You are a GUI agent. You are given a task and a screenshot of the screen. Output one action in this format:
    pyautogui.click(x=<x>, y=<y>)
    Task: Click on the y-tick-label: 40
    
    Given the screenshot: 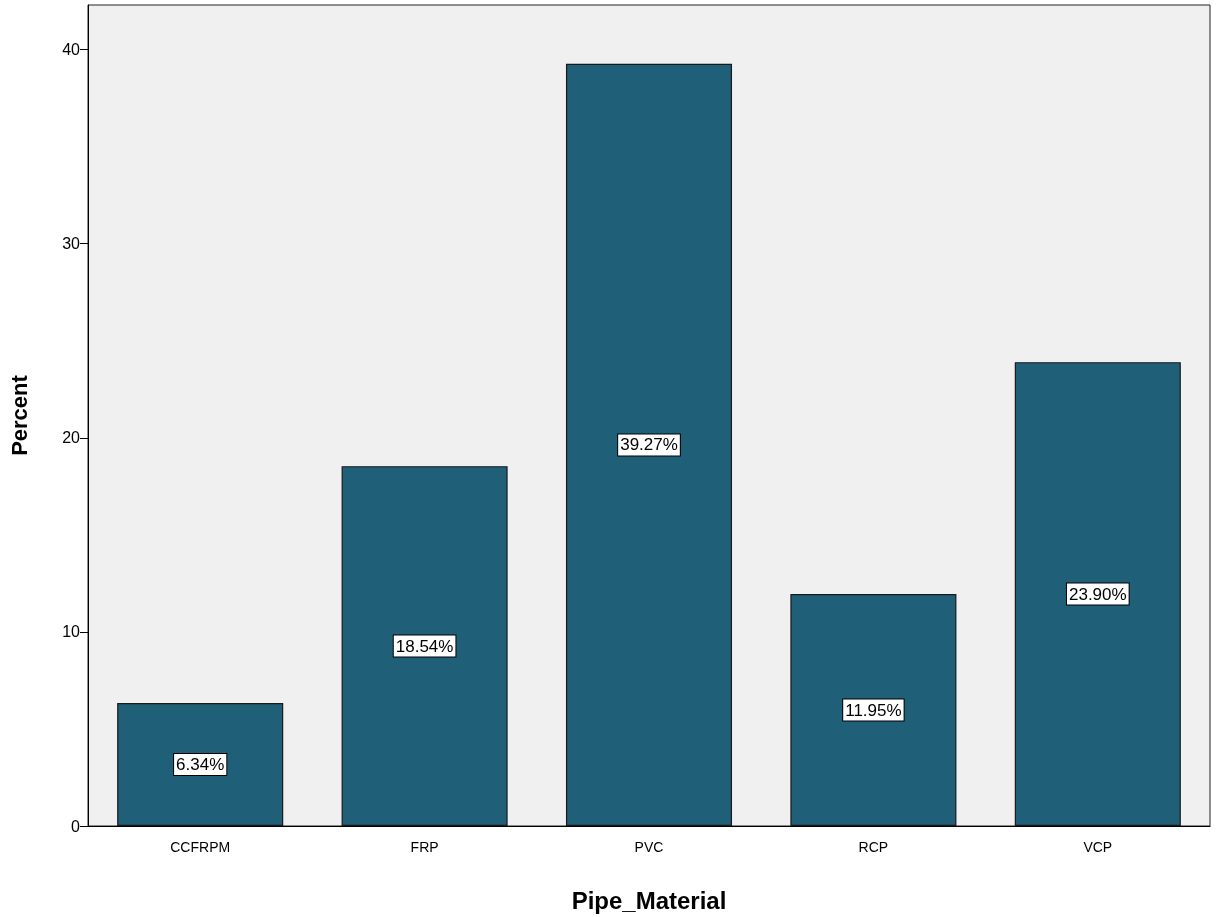 What is the action you would take?
    pyautogui.click(x=71, y=50)
    